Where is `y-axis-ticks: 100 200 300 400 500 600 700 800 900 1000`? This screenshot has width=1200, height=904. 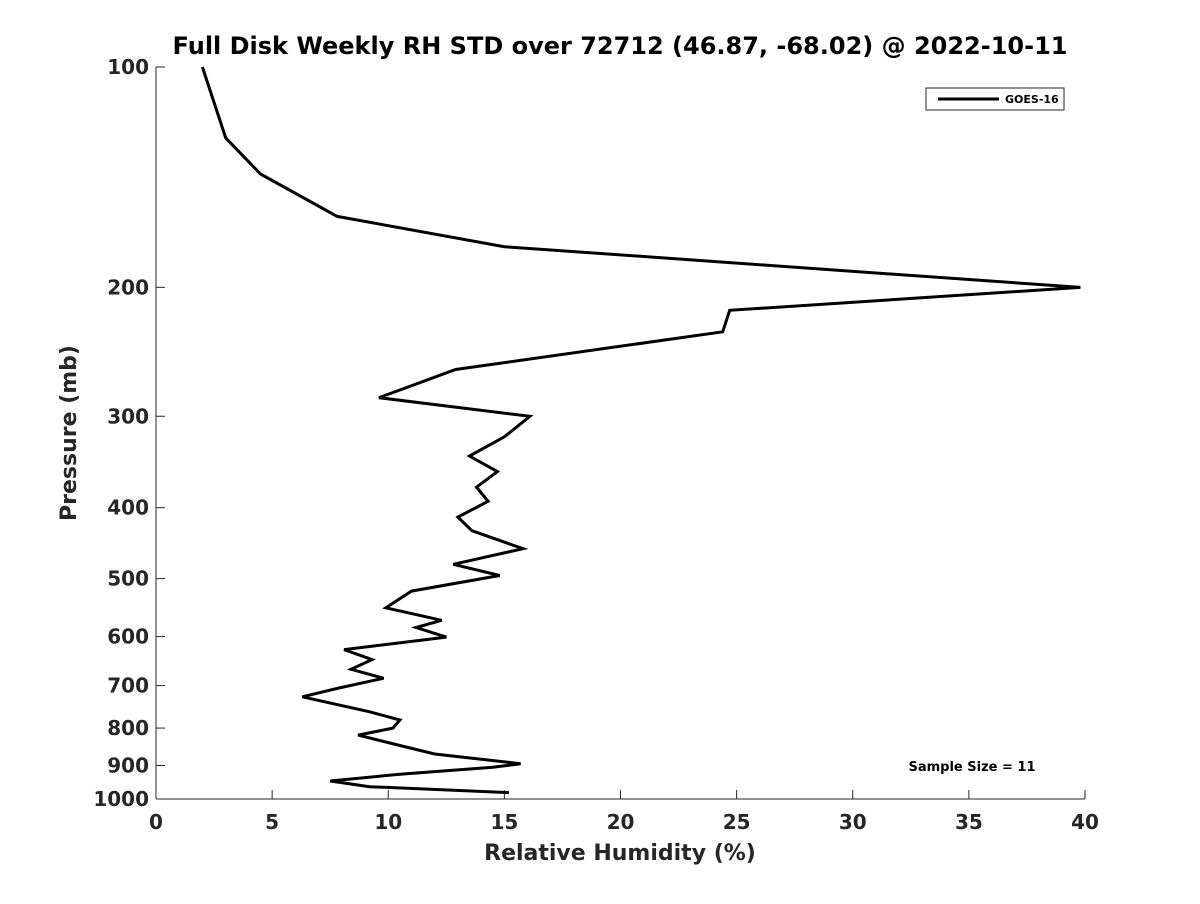 y-axis-ticks: 100 200 300 400 500 600 700 800 900 1000 is located at coordinates (129, 433).